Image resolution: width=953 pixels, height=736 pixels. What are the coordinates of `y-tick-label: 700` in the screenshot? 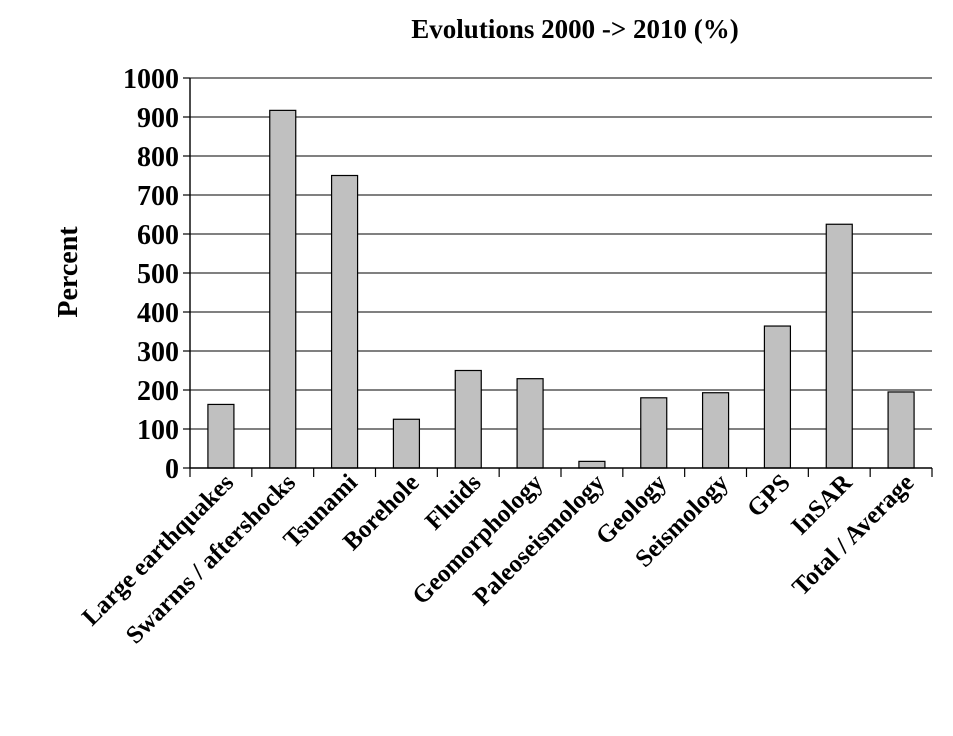 It's located at (158, 196).